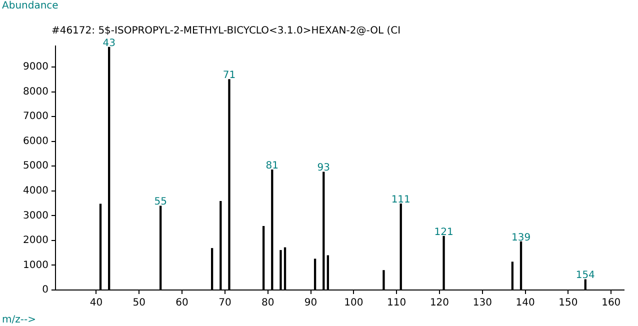 This screenshot has width=638, height=326. I want to click on y-tick-label: 9000, so click(35, 67).